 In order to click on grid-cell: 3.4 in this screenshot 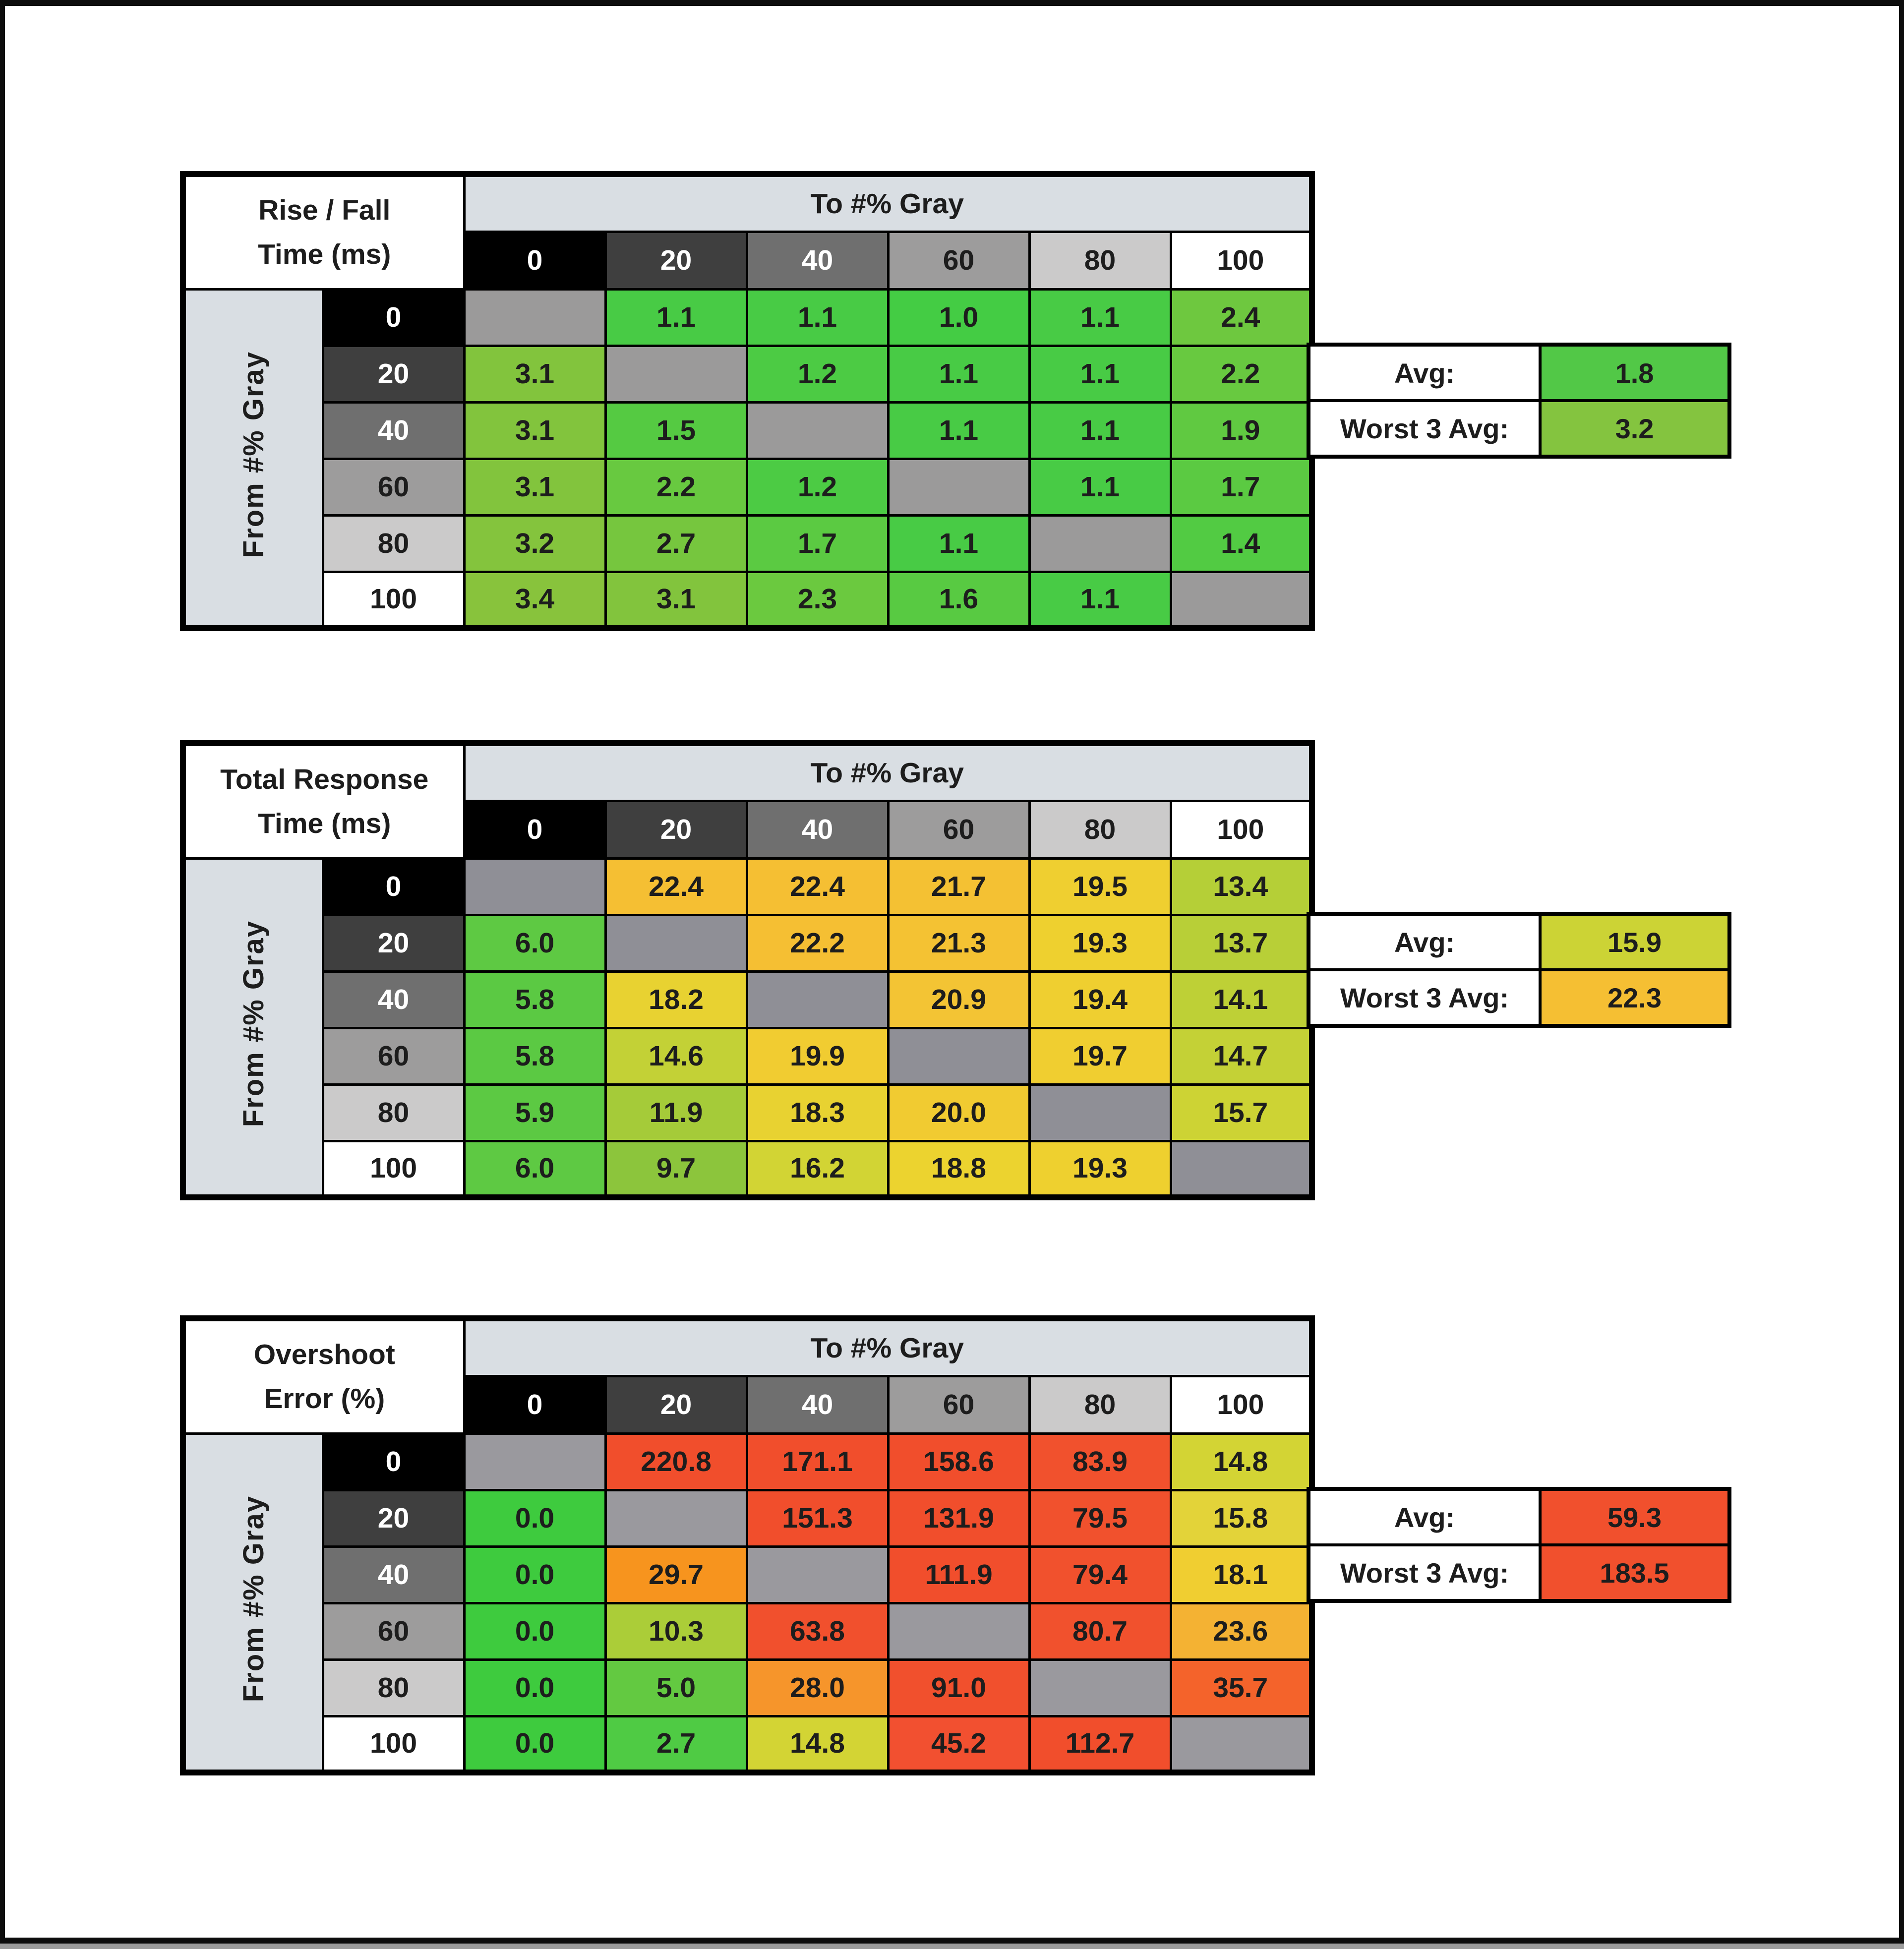, I will do `click(535, 600)`.